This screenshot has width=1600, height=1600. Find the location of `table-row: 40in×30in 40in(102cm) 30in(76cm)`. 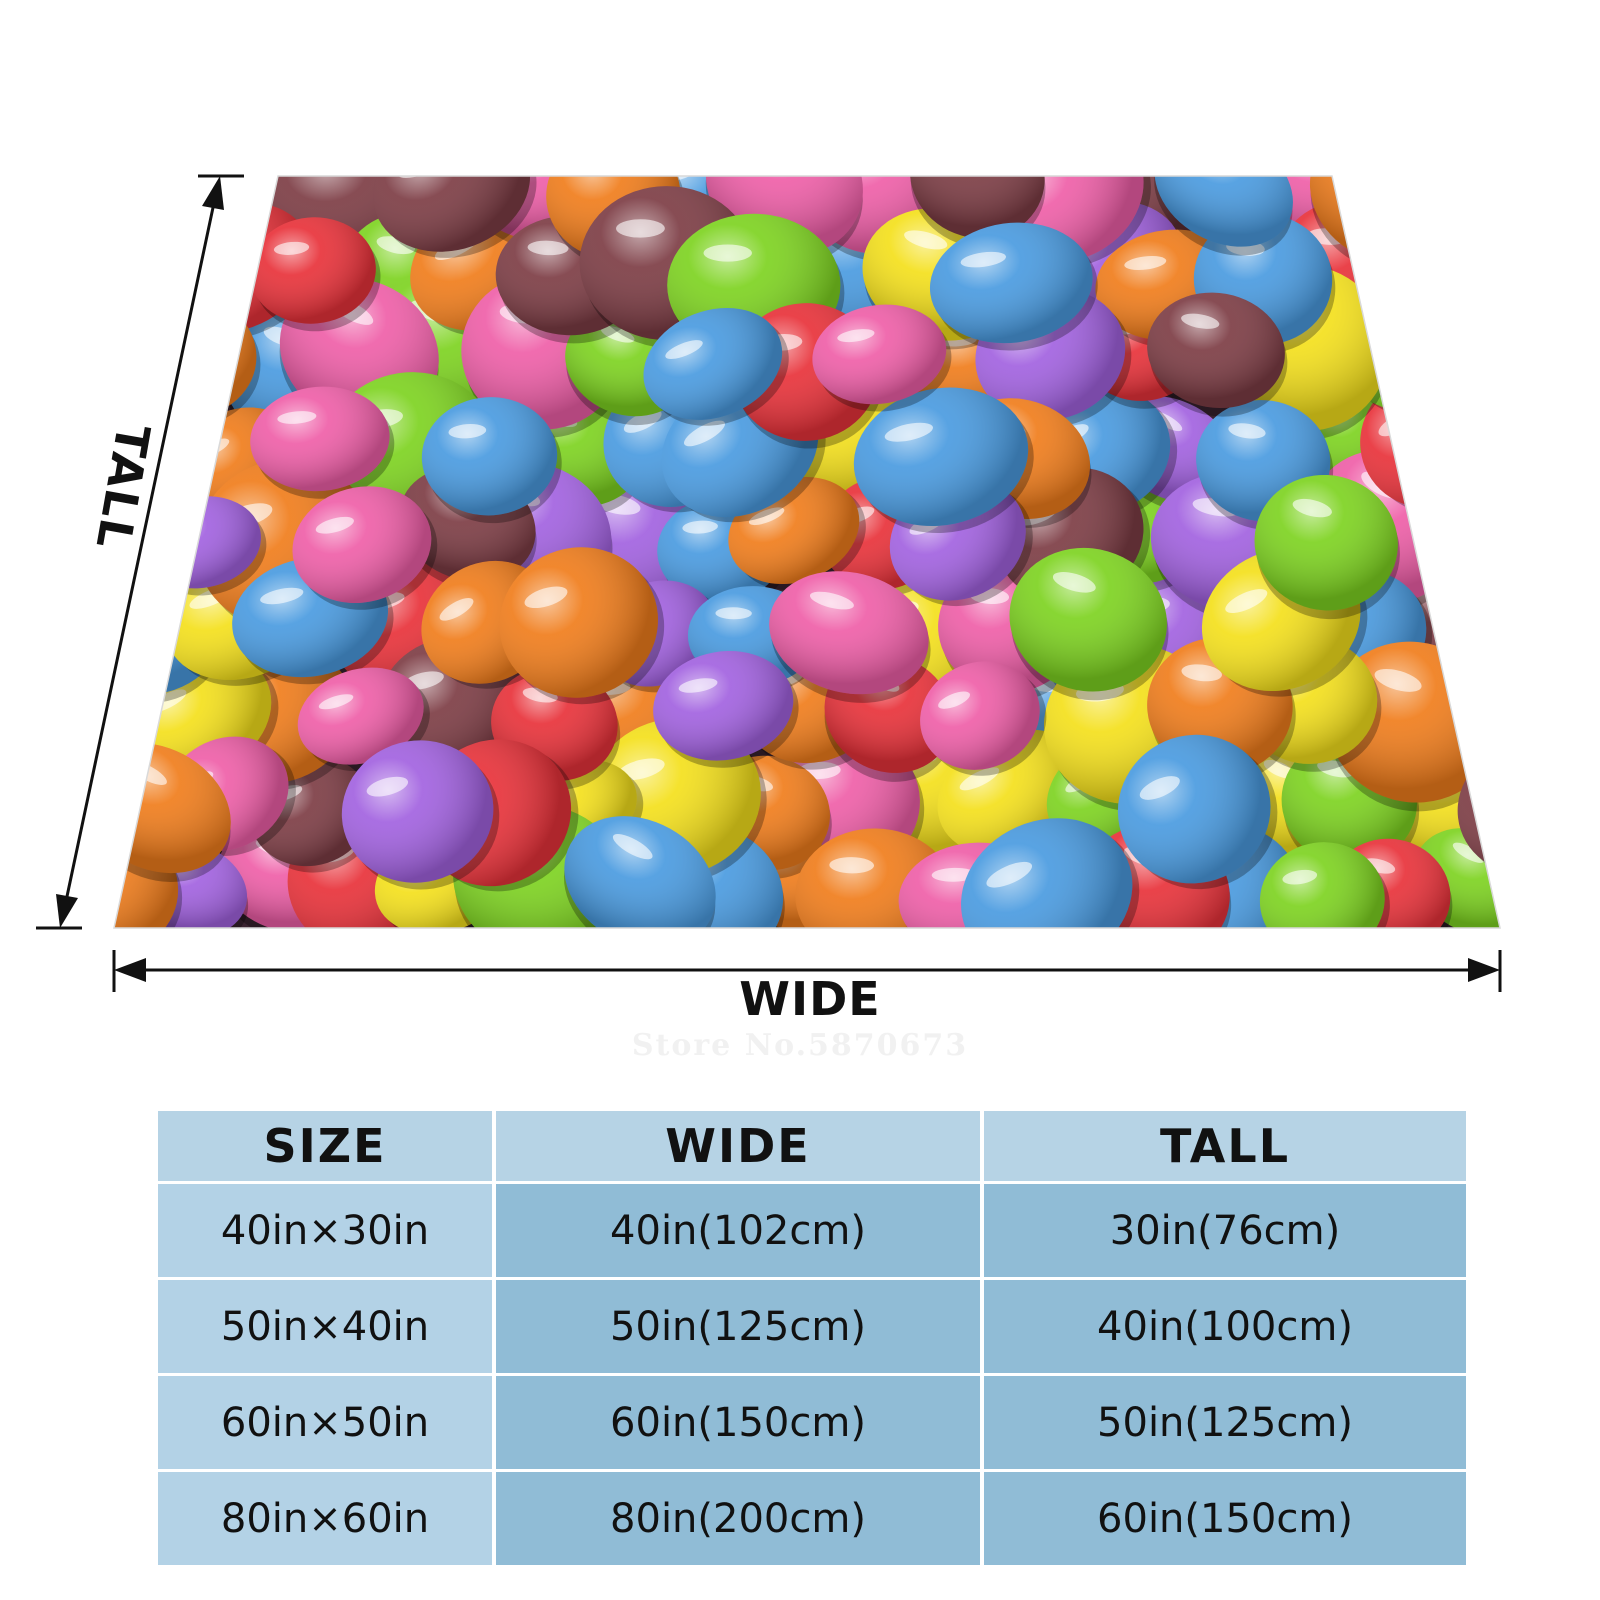

table-row: 40in×30in 40in(102cm) 30in(76cm) is located at coordinates (812, 1230).